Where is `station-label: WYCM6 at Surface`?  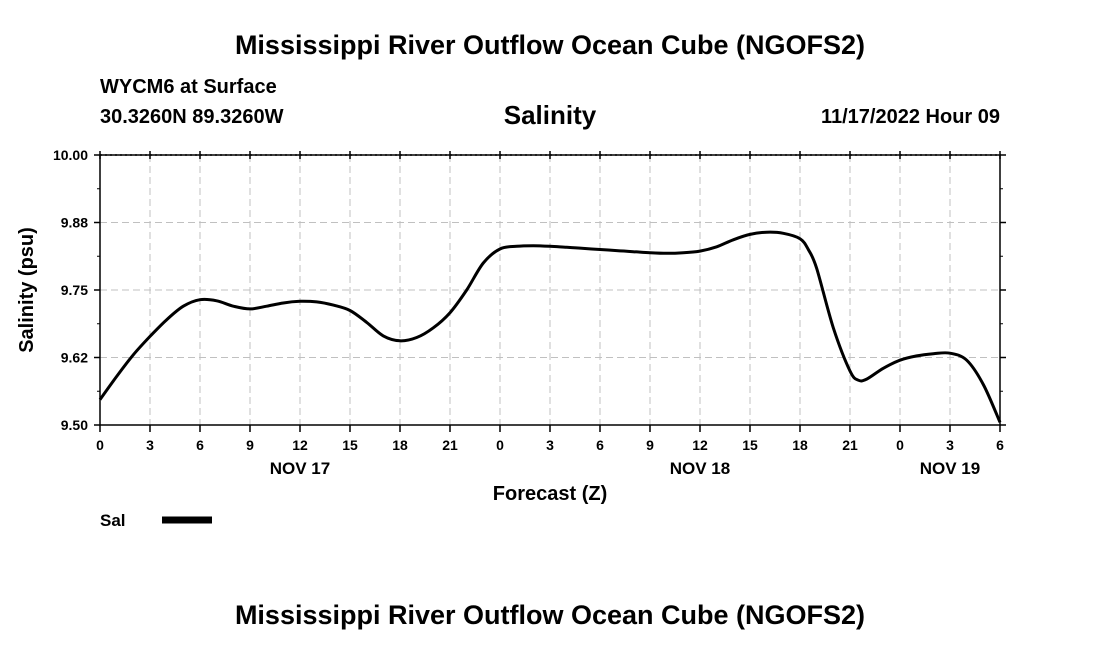
station-label: WYCM6 at Surface is located at coordinates (188, 87).